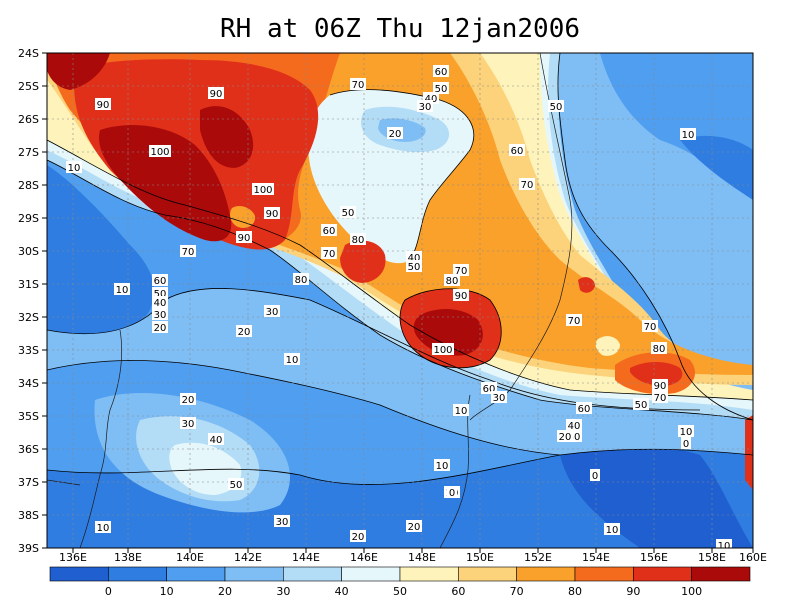 Image resolution: width=800 pixels, height=600 pixels. I want to click on contour-label-text: 0, so click(452, 493).